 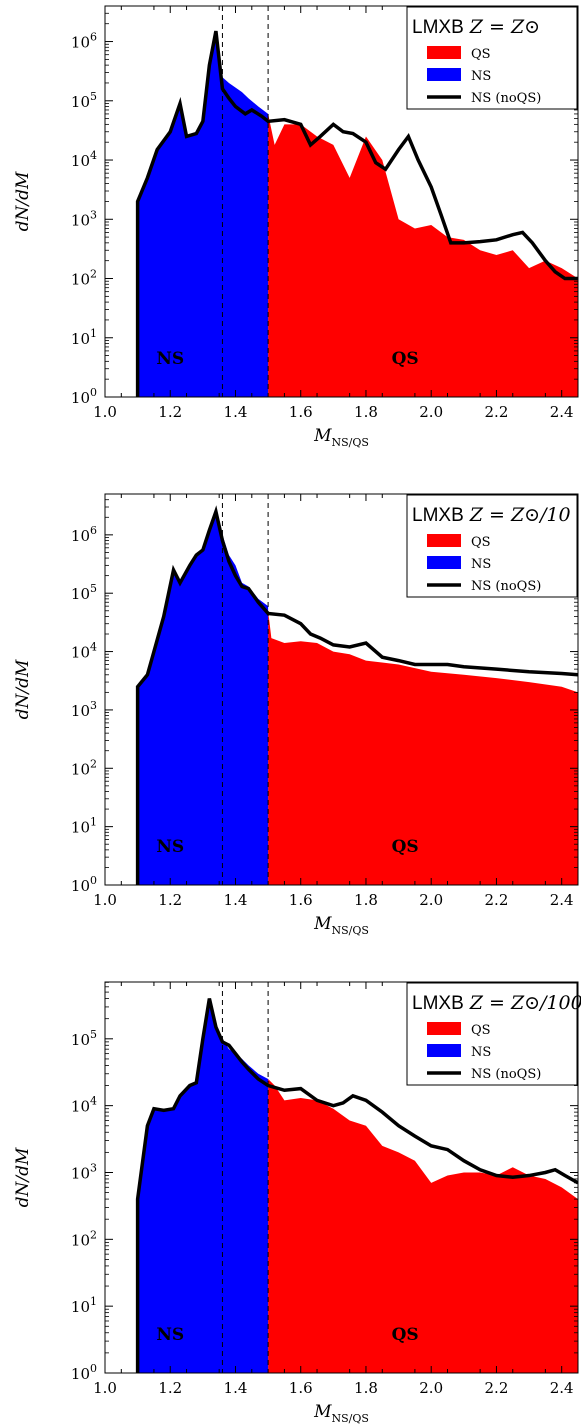 I want to click on legend: LMXB Z = Z⊙ QS NS NS (noQS), so click(x=492, y=58).